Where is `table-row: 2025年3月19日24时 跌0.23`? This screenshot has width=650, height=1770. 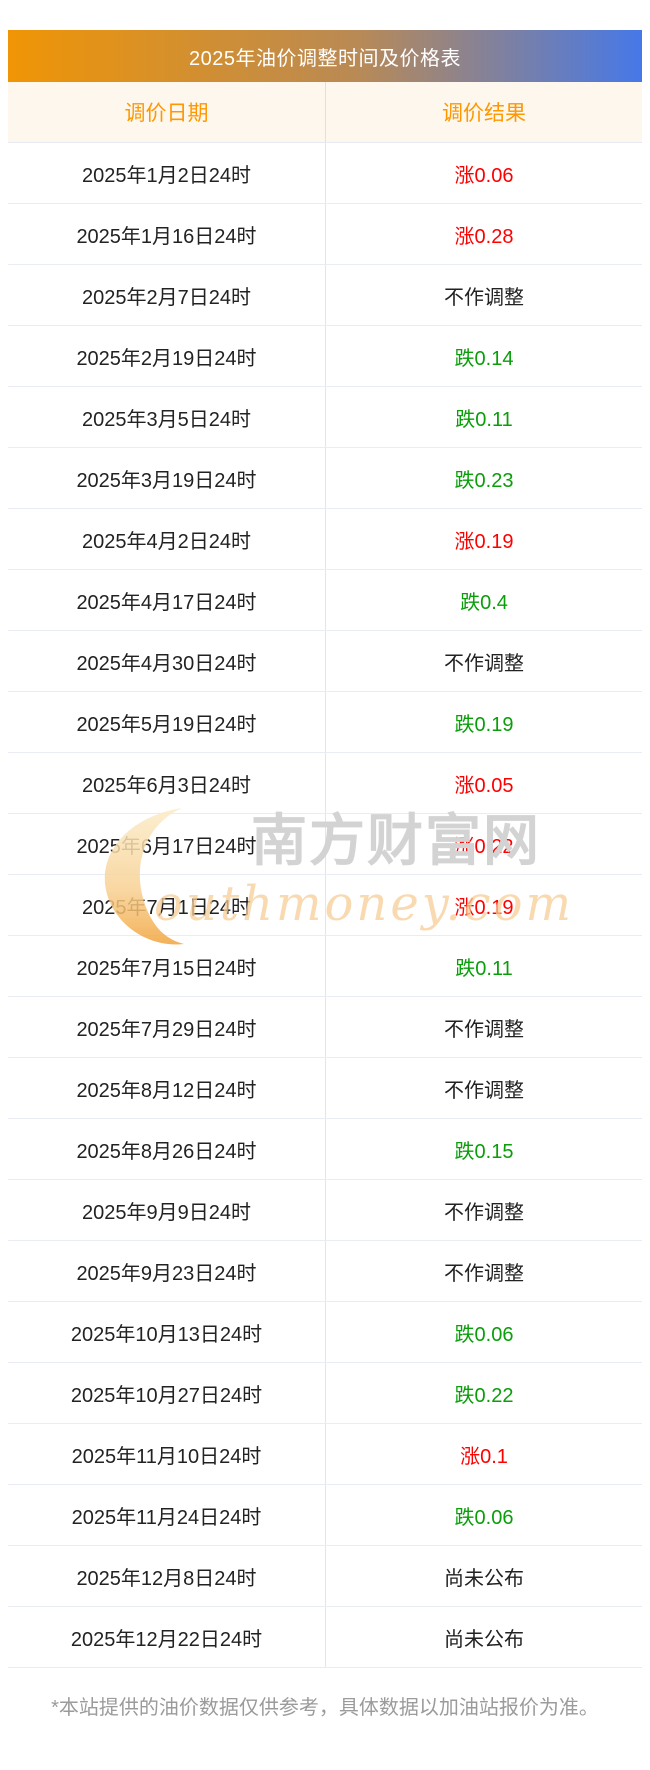 table-row: 2025年3月19日24时 跌0.23 is located at coordinates (325, 478).